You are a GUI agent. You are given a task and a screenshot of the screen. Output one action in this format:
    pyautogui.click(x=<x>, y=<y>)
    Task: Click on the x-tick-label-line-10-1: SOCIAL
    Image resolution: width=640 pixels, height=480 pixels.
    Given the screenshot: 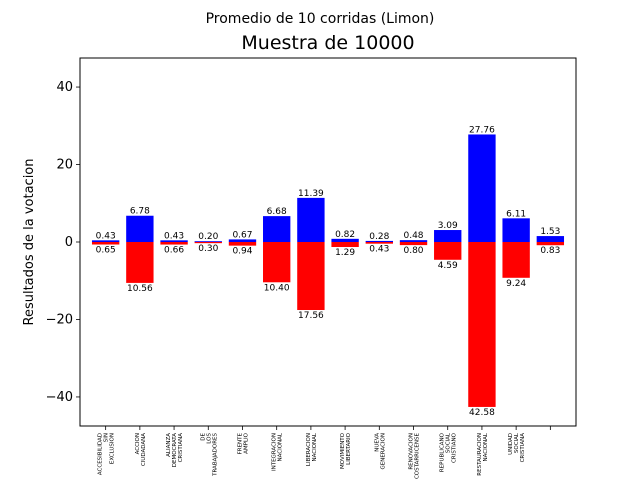 What is the action you would take?
    pyautogui.click(x=449, y=442)
    